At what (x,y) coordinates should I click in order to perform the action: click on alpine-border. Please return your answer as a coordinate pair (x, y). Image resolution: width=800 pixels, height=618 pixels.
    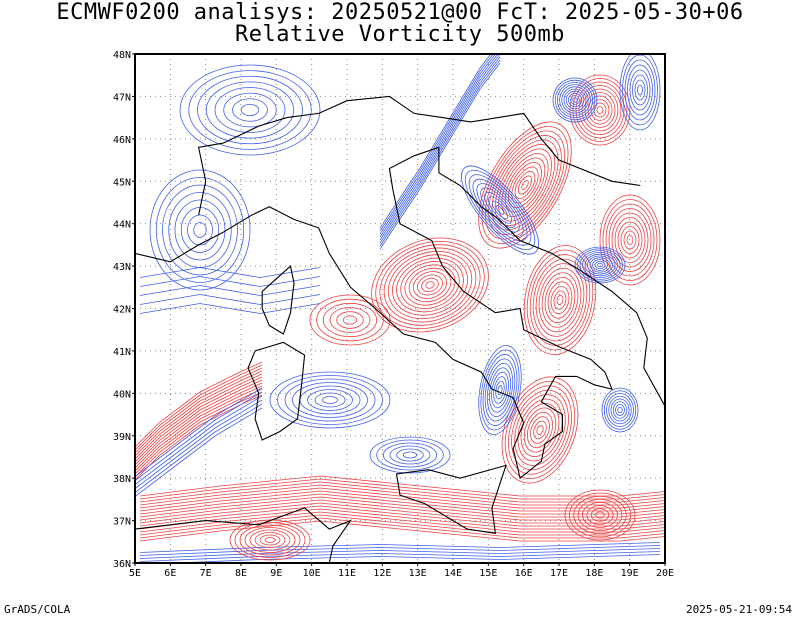
    Looking at the image, I should click on (320, 155).